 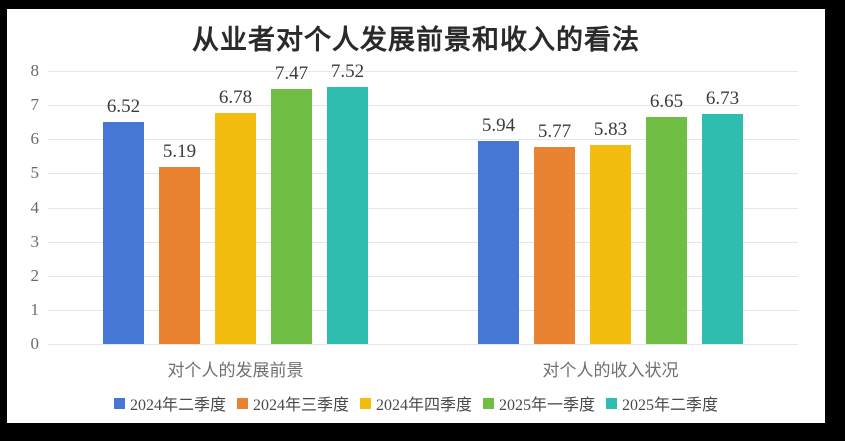 I want to click on legend-item-label: 2025年一季度, so click(x=547, y=405).